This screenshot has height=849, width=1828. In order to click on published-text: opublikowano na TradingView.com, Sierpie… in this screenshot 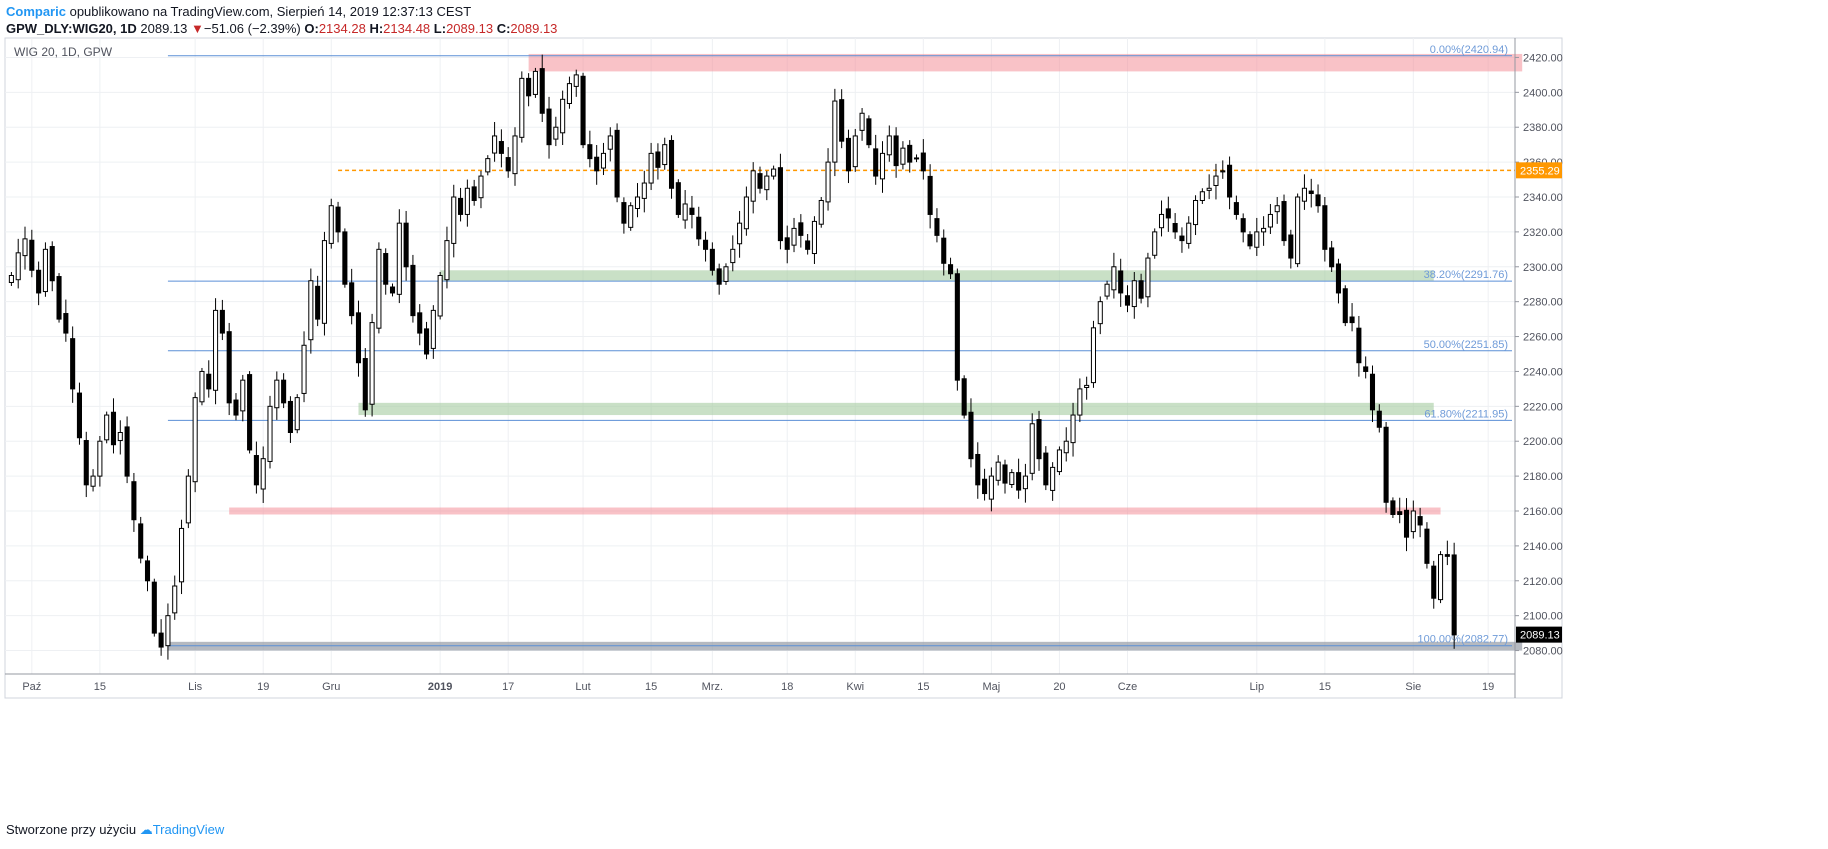, I will do `click(270, 11)`.